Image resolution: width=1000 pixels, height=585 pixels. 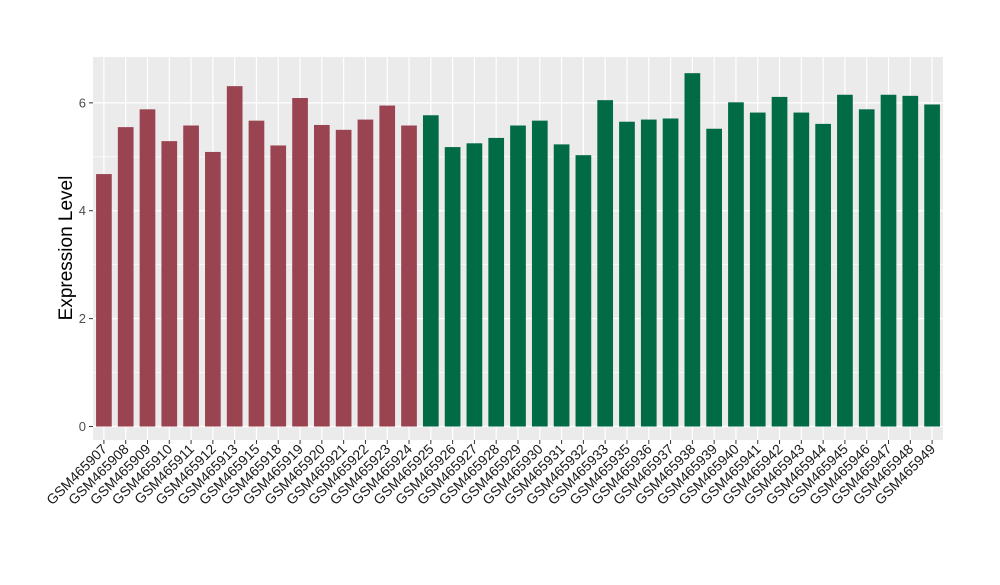 What do you see at coordinates (648, 273) in the screenshot?
I see `bar-GSM465936` at bounding box center [648, 273].